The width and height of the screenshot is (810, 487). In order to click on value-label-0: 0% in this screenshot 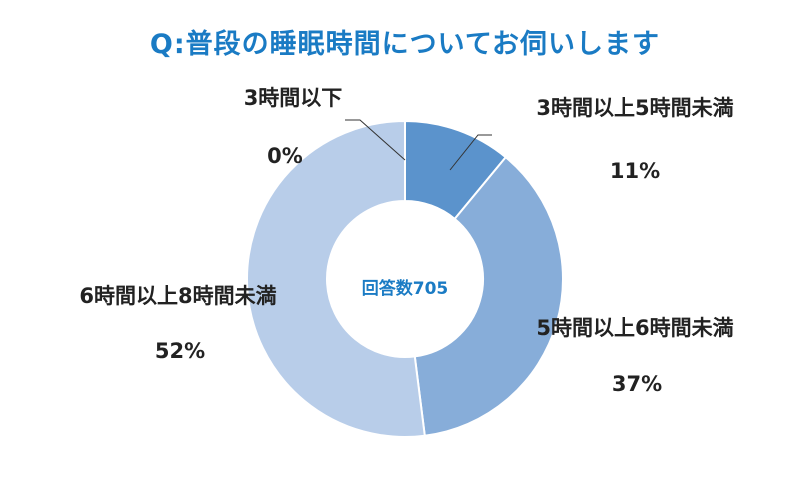, I will do `click(285, 156)`.